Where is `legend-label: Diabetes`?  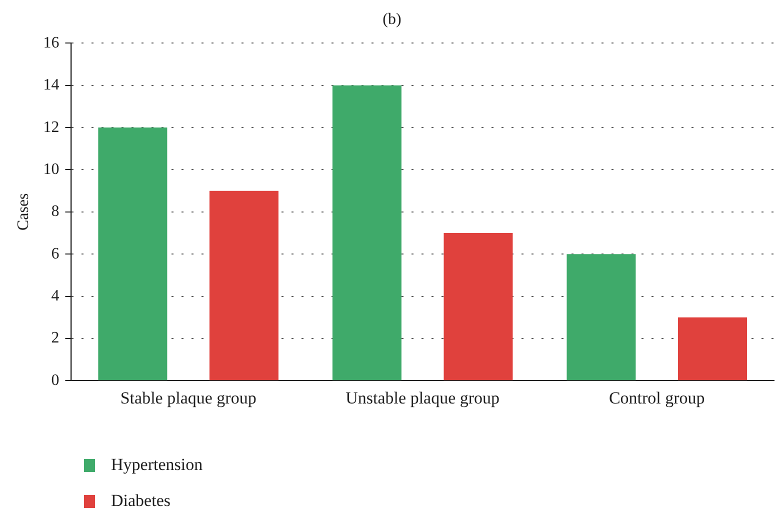 legend-label: Diabetes is located at coordinates (140, 501).